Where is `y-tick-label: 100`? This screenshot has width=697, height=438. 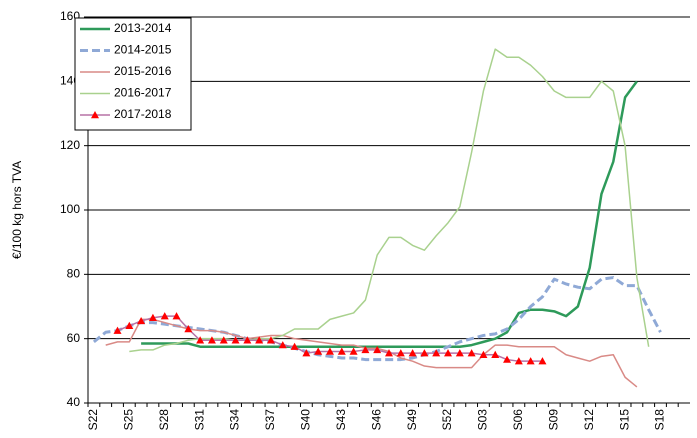 y-tick-label: 100 is located at coordinates (70, 209).